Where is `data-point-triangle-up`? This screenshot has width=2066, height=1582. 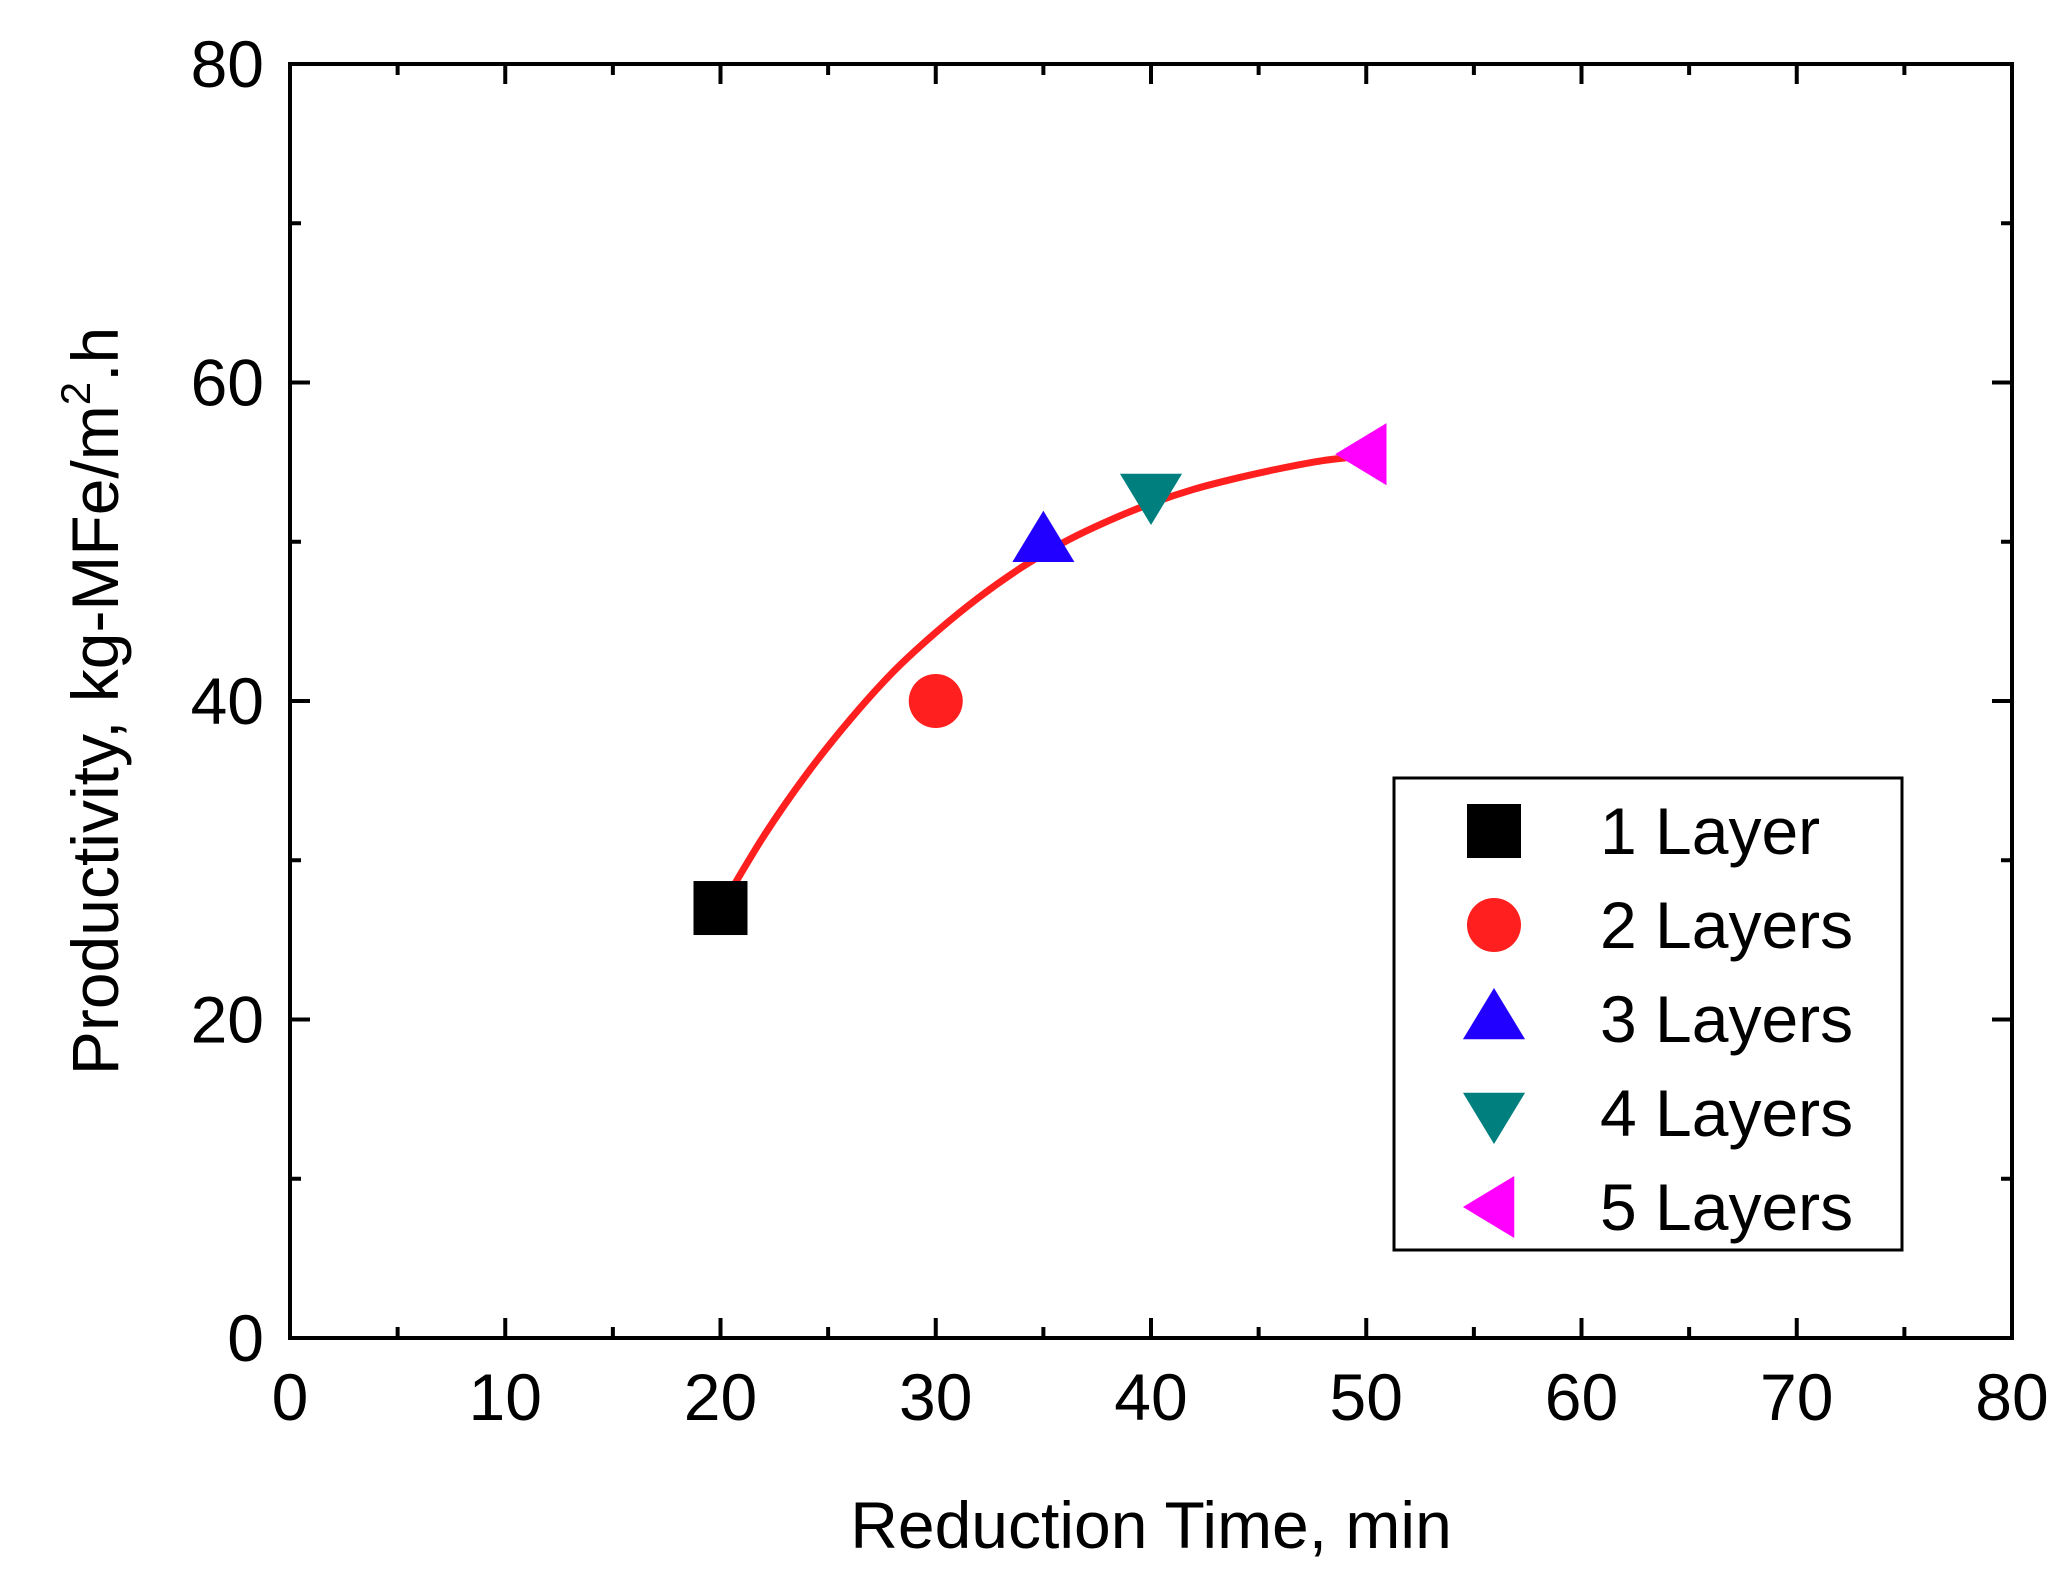
data-point-triangle-up is located at coordinates (1043, 536).